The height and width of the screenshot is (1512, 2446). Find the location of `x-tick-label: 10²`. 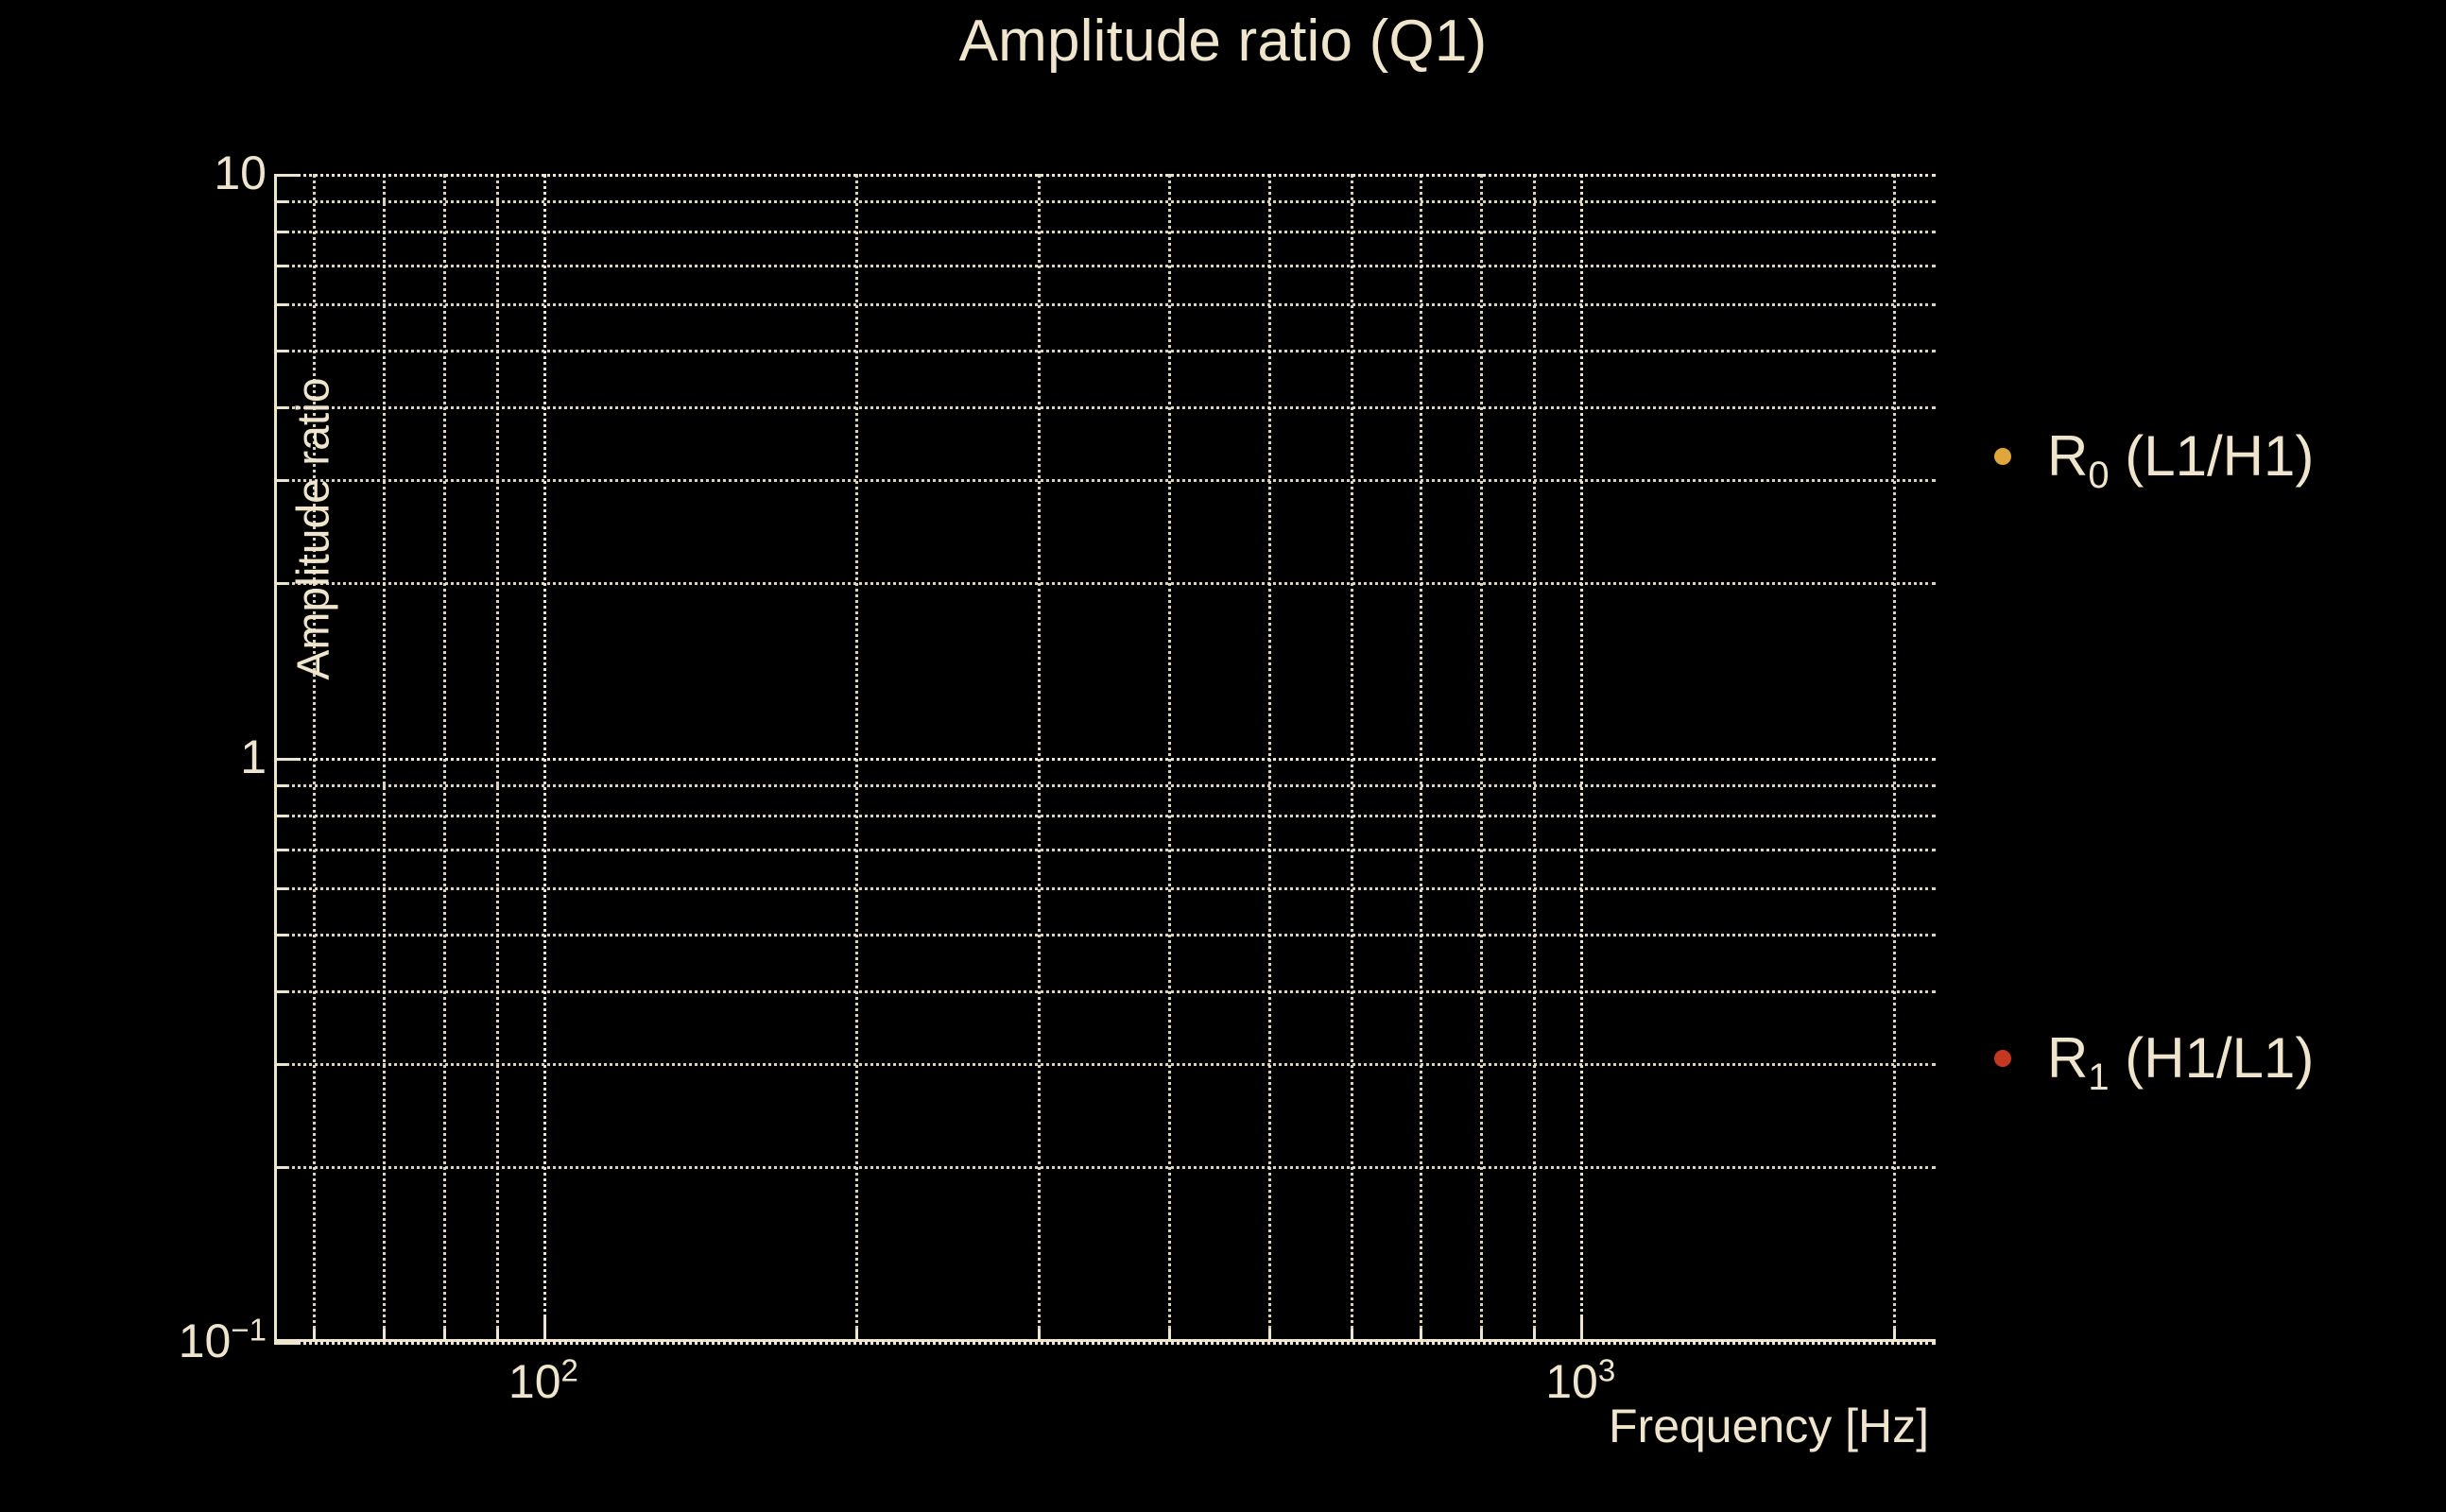

x-tick-label: 10² is located at coordinates (543, 1380).